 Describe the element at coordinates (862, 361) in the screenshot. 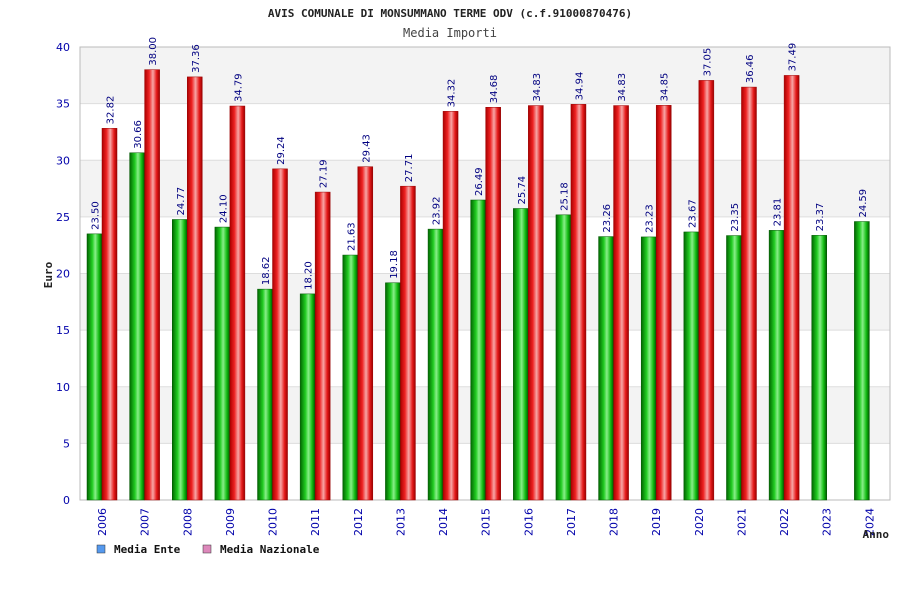

I see `bar-media-ente-2024` at that location.